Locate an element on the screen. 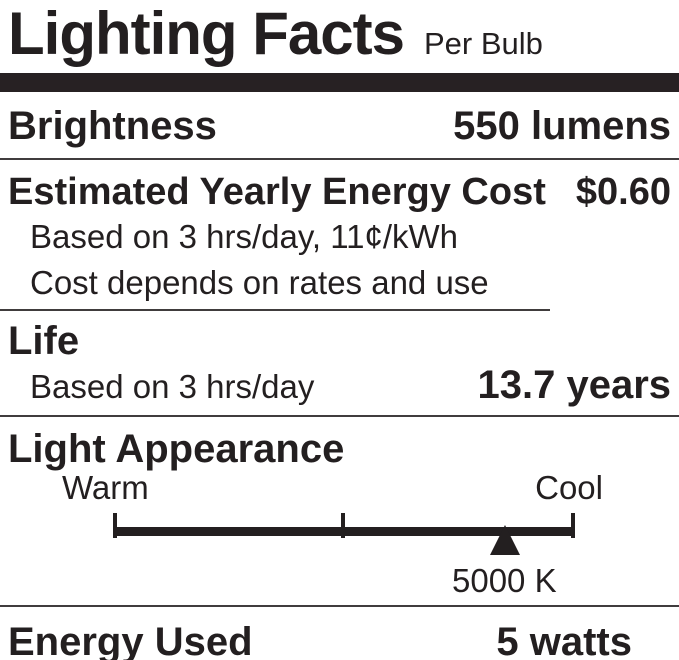 The width and height of the screenshot is (679, 660). energy-cost-basis: Based on 3 hrs/day, 11¢/kWh is located at coordinates (244, 236).